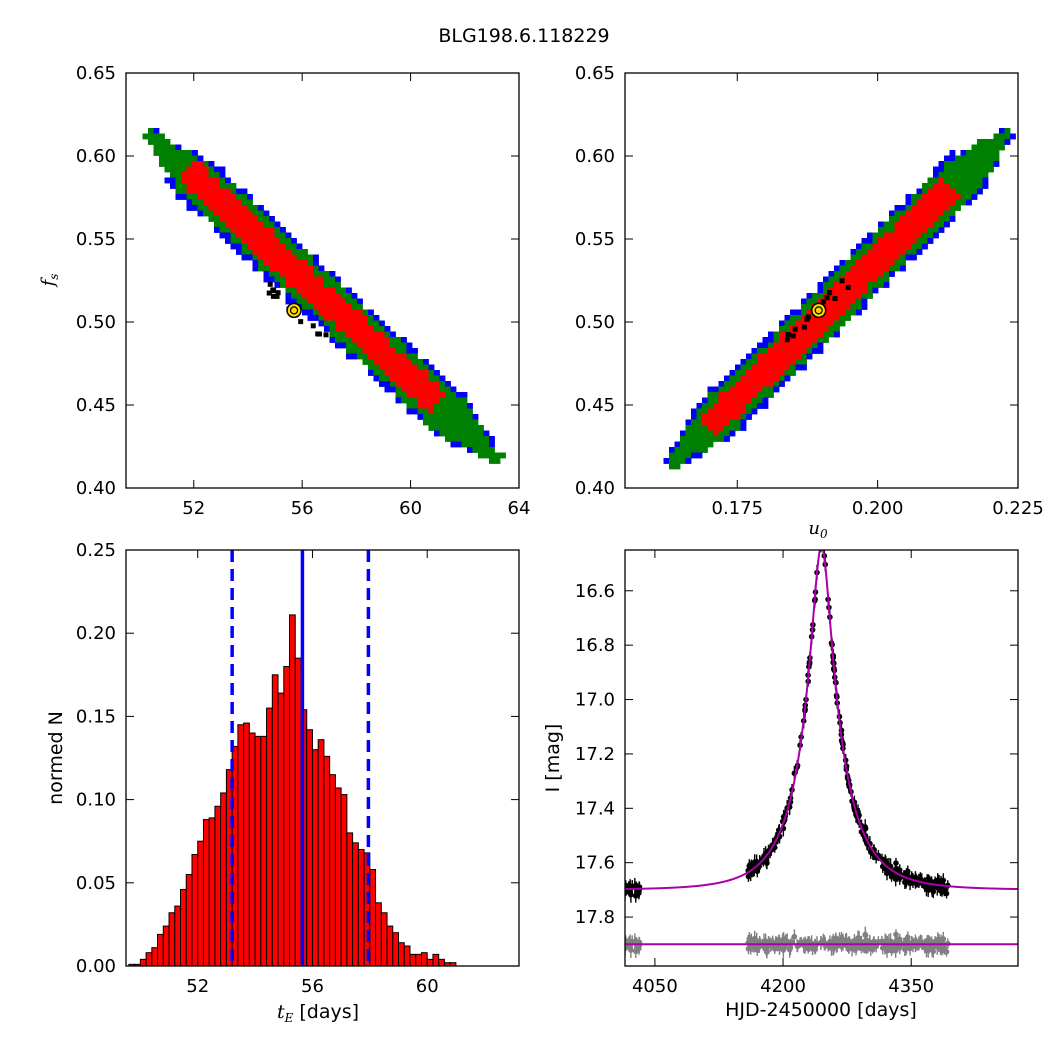 The width and height of the screenshot is (1050, 1050). What do you see at coordinates (835, 299) in the screenshot?
I see `sample-point` at bounding box center [835, 299].